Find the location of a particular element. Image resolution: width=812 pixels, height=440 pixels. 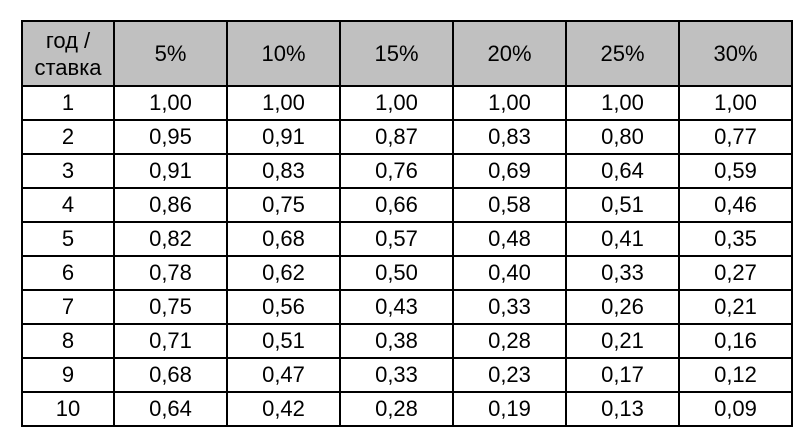

discount-factor-cell: 0,43 is located at coordinates (396, 307).